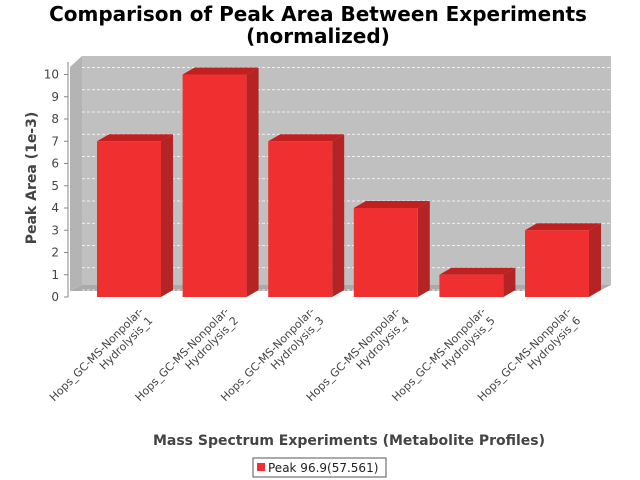 The image size is (640, 480). What do you see at coordinates (76, 173) in the screenshot?
I see `plot-side-wall` at bounding box center [76, 173].